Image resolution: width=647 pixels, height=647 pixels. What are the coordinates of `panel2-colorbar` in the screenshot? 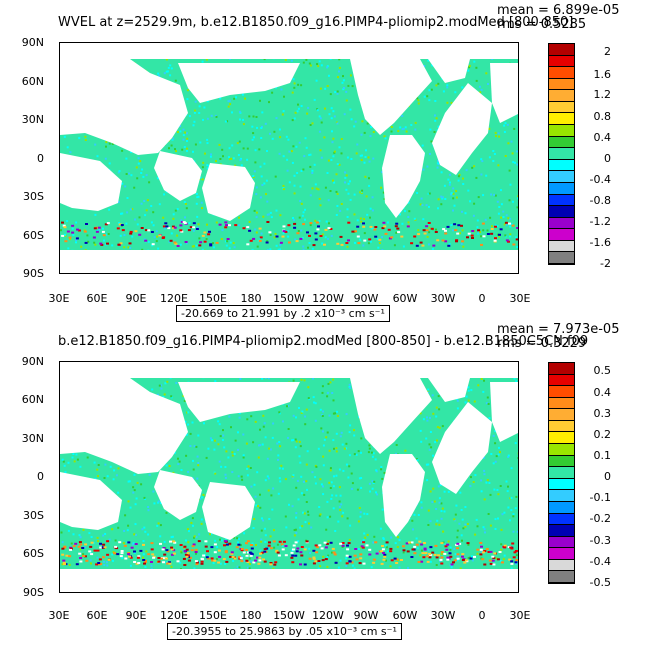 It's located at (561, 473).